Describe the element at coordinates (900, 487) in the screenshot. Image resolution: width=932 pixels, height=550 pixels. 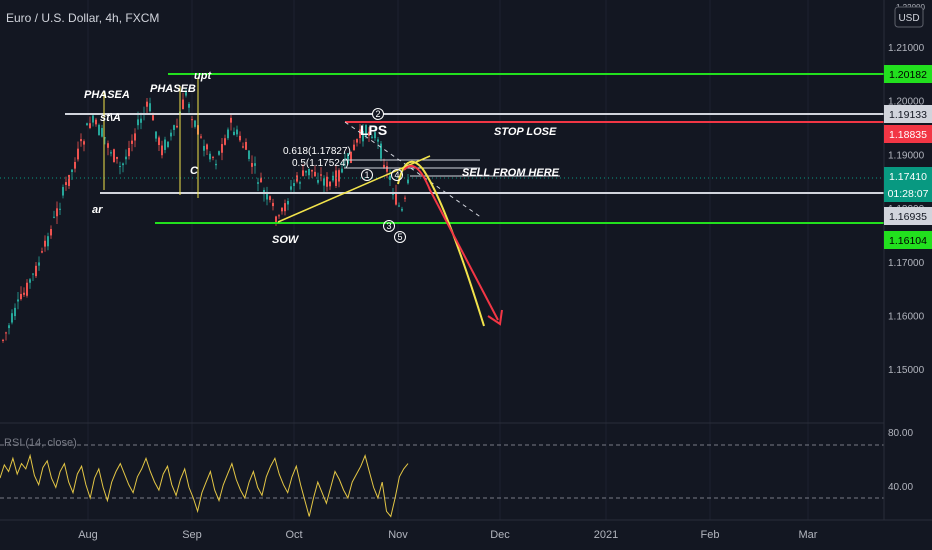
I see `rsi-tick-40: 40.00` at that location.